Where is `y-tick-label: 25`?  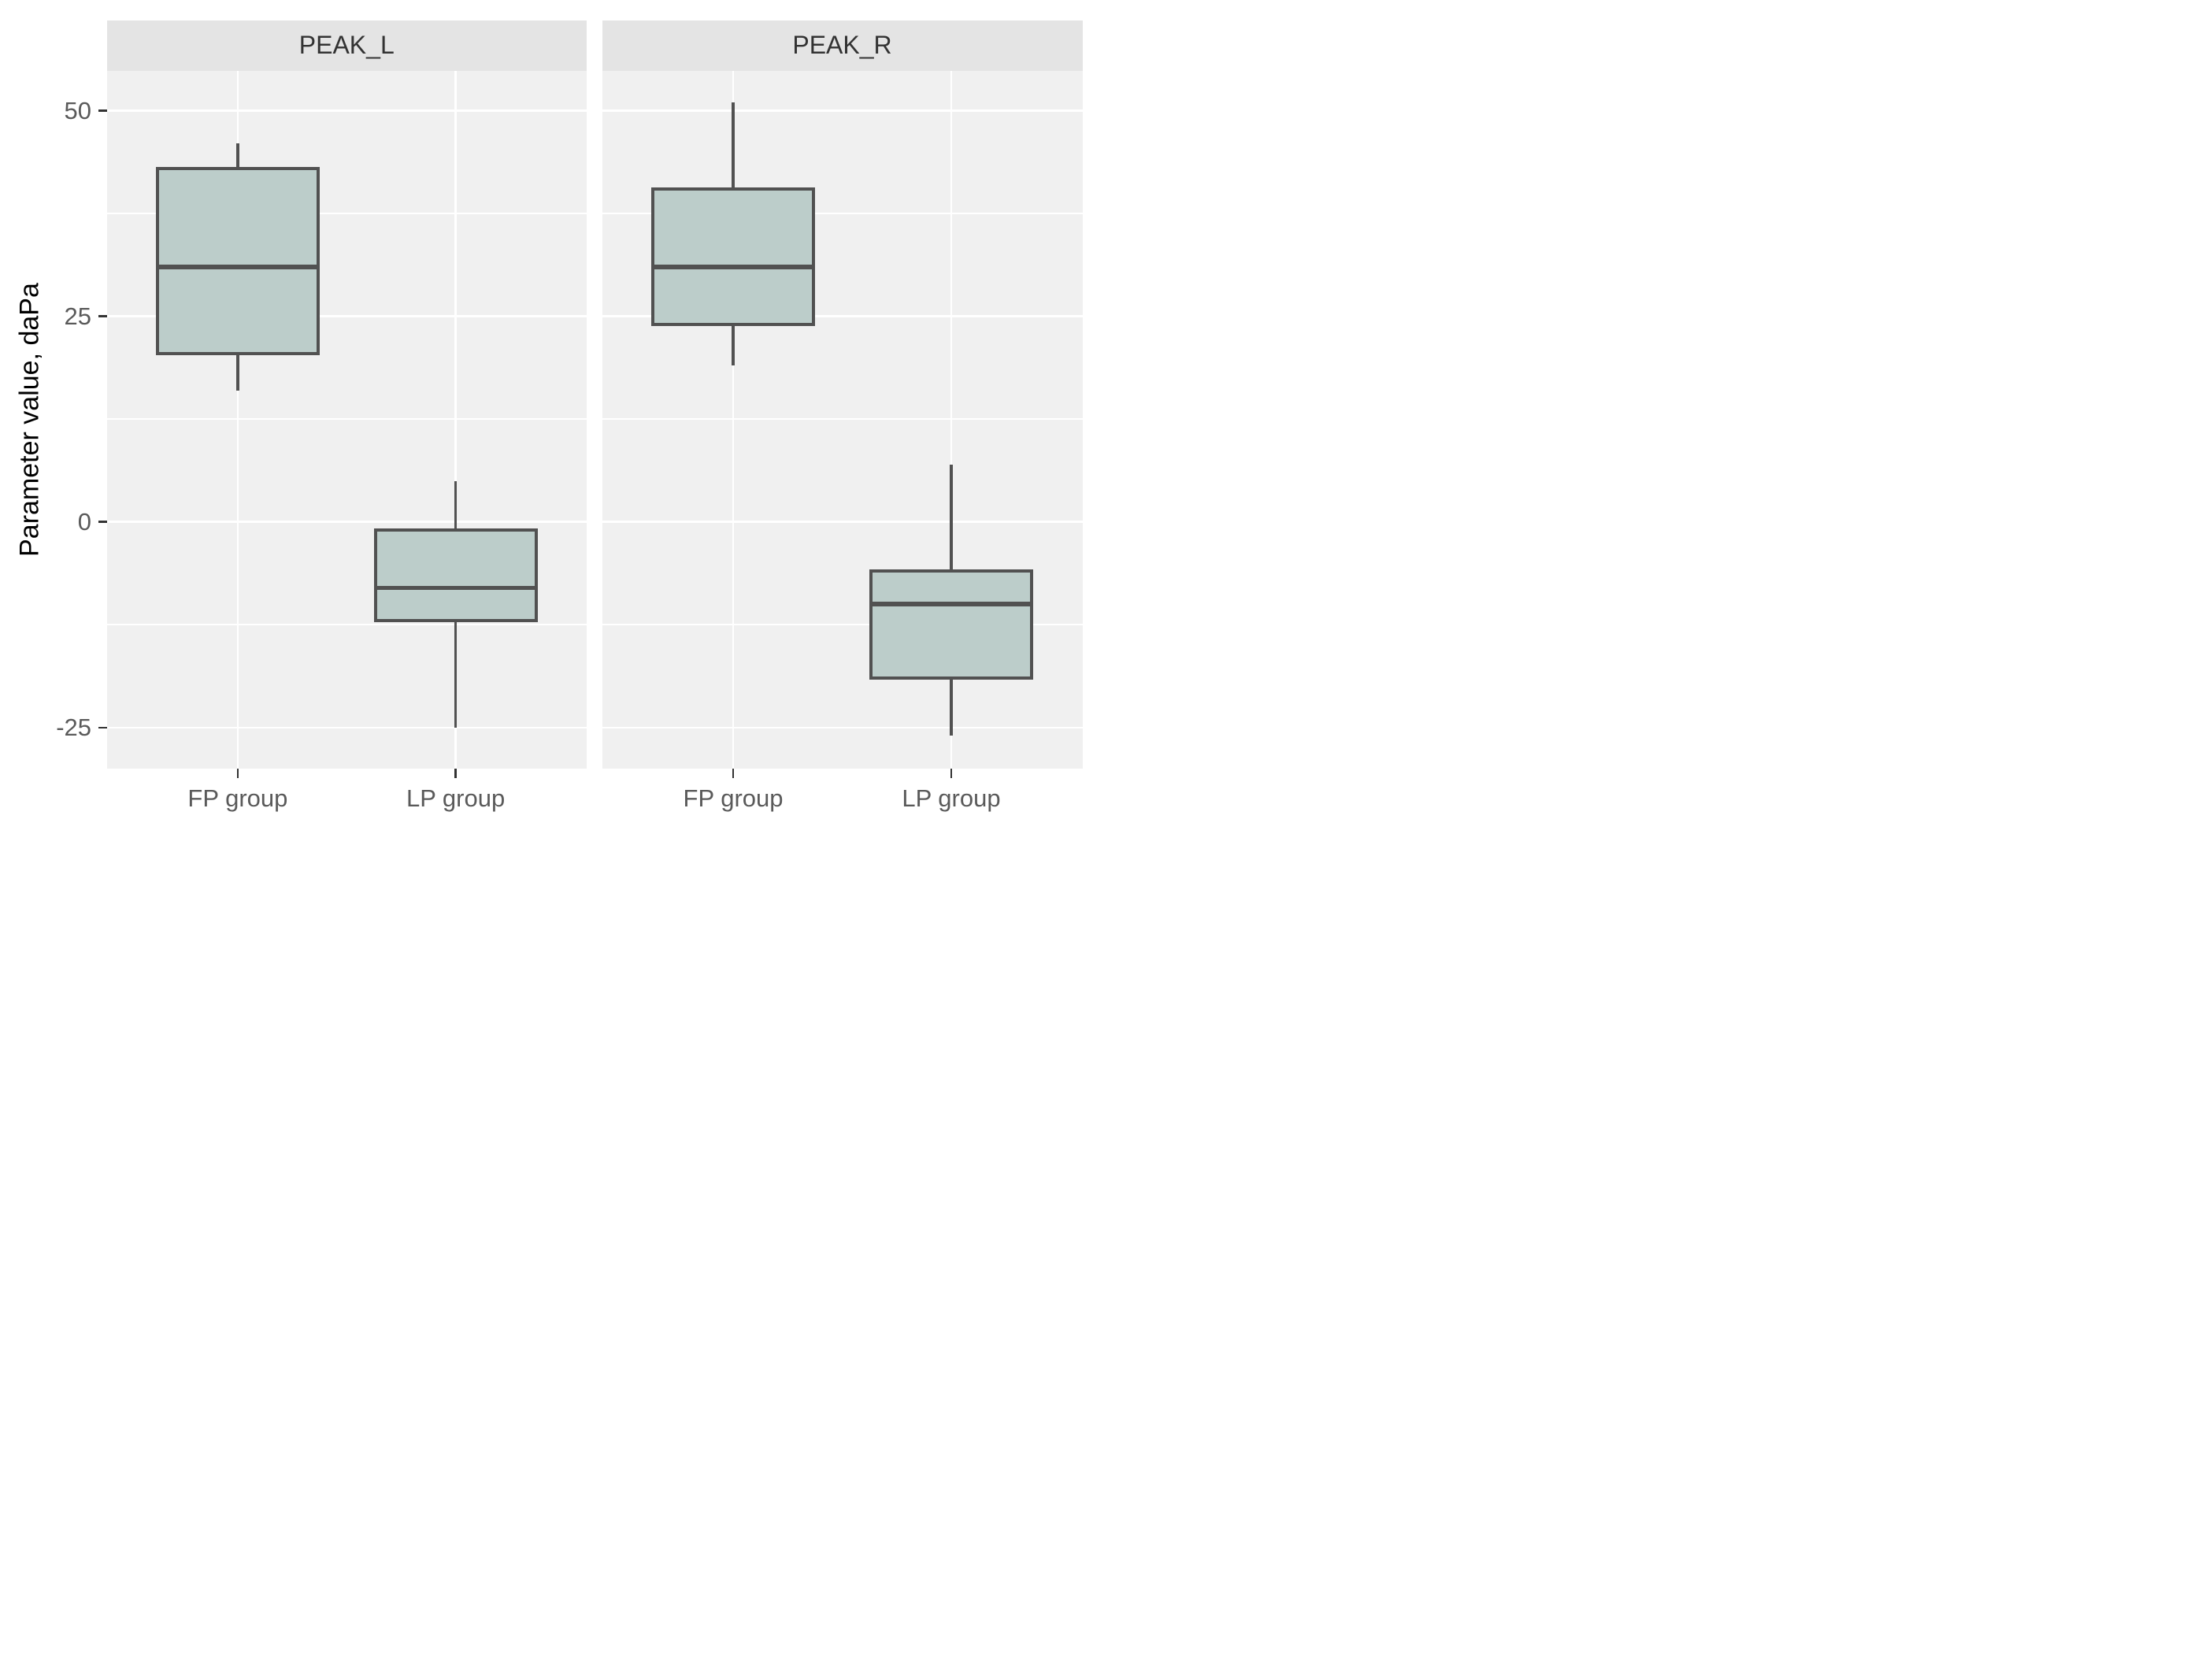 y-tick-label: 25 is located at coordinates (77, 317).